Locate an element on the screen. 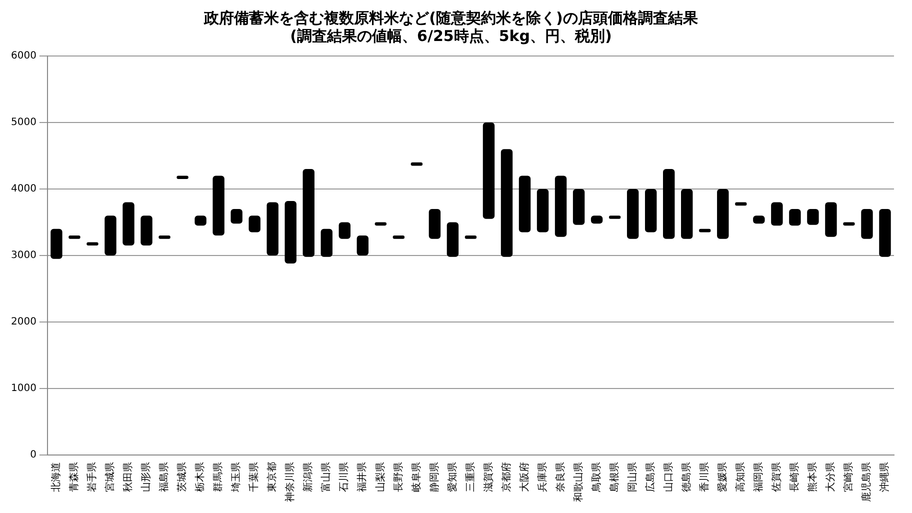 This screenshot has width=912, height=513. x-tick-label: 宮崎県 is located at coordinates (848, 477).